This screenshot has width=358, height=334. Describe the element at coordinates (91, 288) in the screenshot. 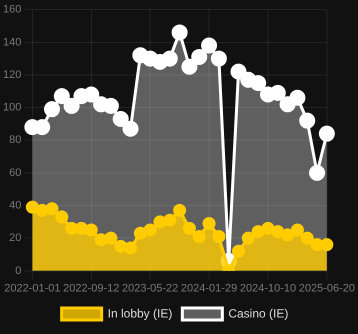

I see `x-tick-label: 2022-09-12` at that location.